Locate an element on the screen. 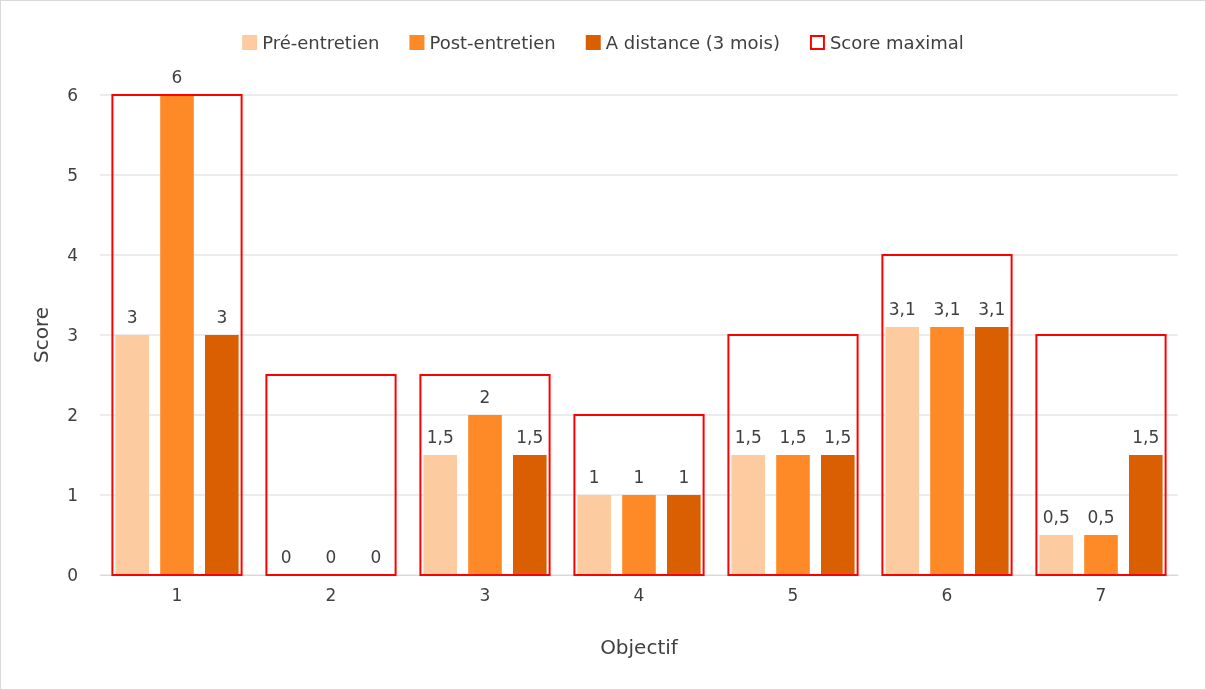  data-label: 2 is located at coordinates (485, 397).